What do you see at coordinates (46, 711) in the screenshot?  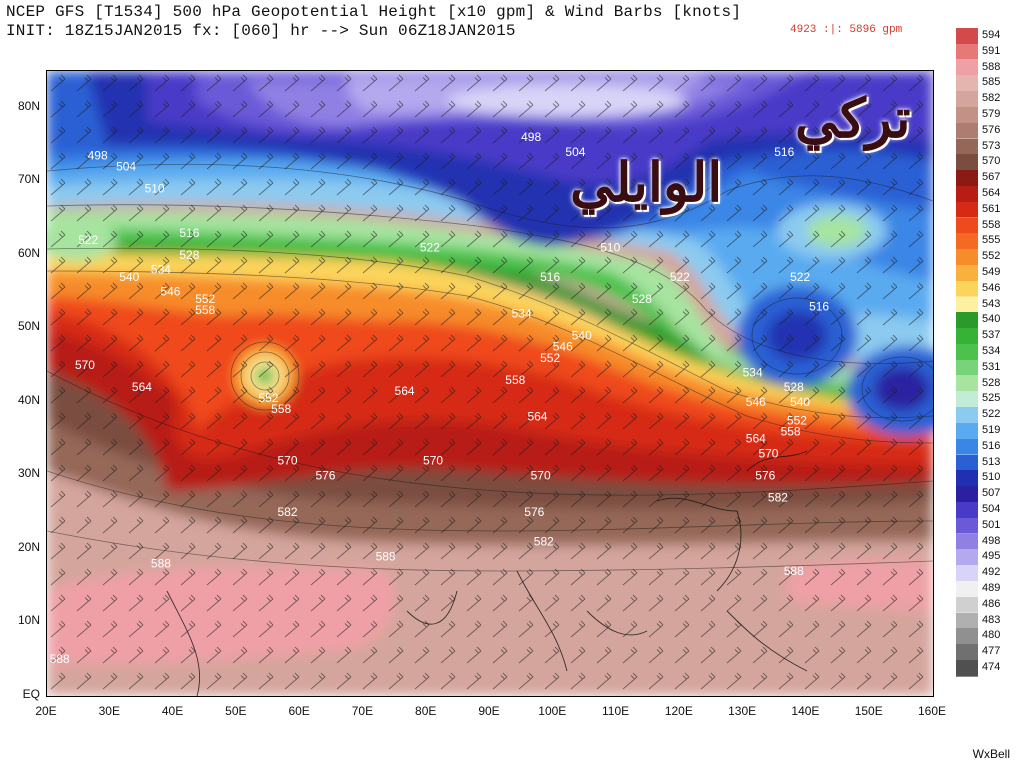 I see `lon-label: 20E` at bounding box center [46, 711].